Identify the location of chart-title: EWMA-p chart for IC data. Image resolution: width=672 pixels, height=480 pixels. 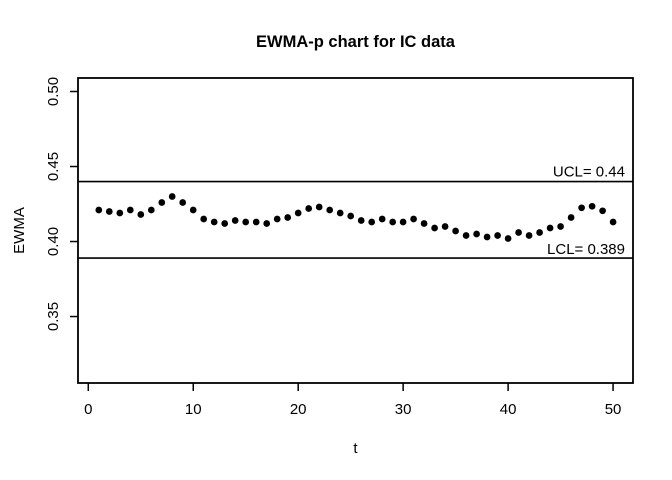
(356, 42).